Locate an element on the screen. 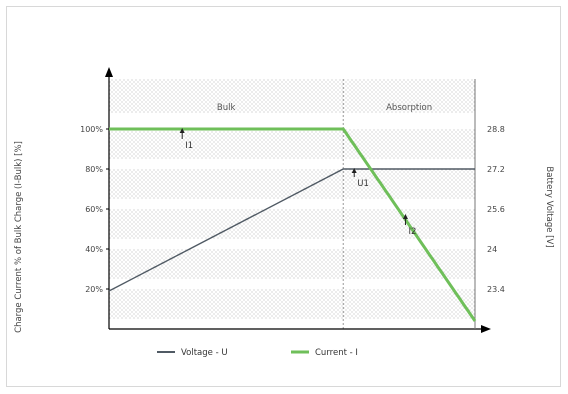 Image resolution: width=568 pixels, height=394 pixels. legend-label-voltage: Voltage - U is located at coordinates (204, 353).